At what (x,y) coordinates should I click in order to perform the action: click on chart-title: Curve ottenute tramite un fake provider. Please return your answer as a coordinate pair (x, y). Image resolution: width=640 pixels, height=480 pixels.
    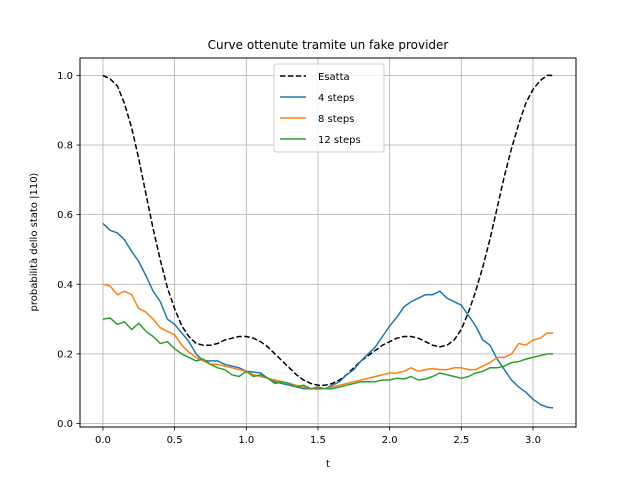
    Looking at the image, I should click on (328, 45).